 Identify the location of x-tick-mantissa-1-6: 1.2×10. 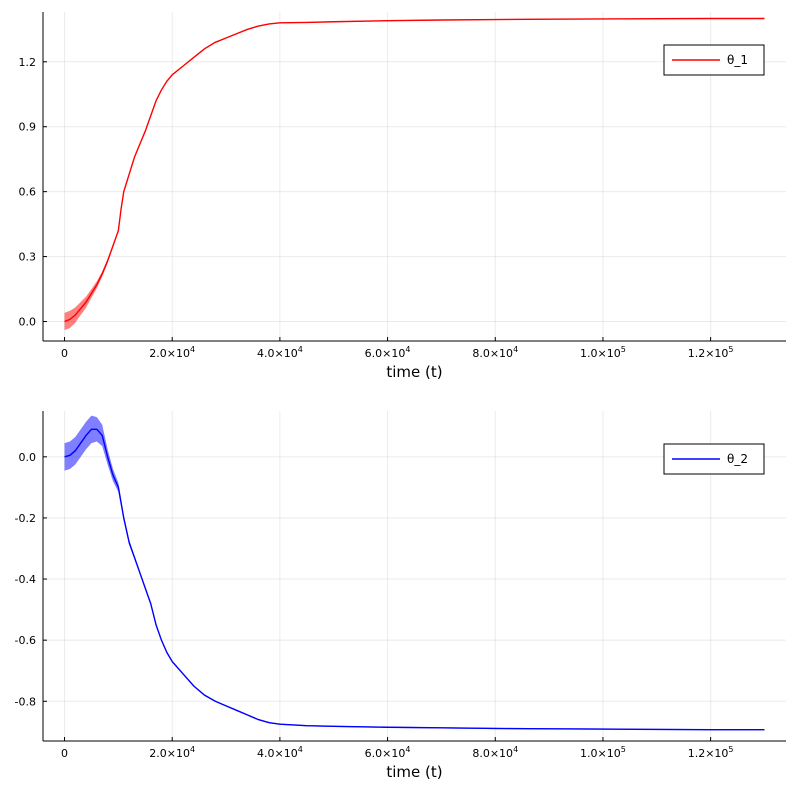
(708, 353).